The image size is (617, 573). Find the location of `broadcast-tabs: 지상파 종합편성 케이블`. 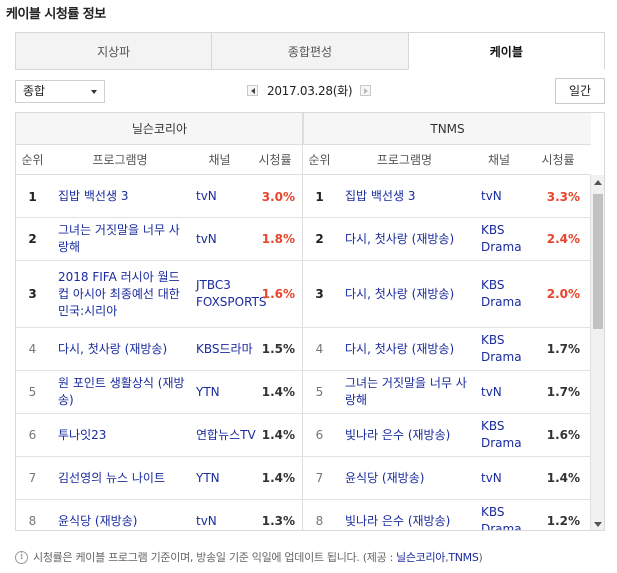

broadcast-tabs: 지상파 종합편성 케이블 is located at coordinates (310, 51).